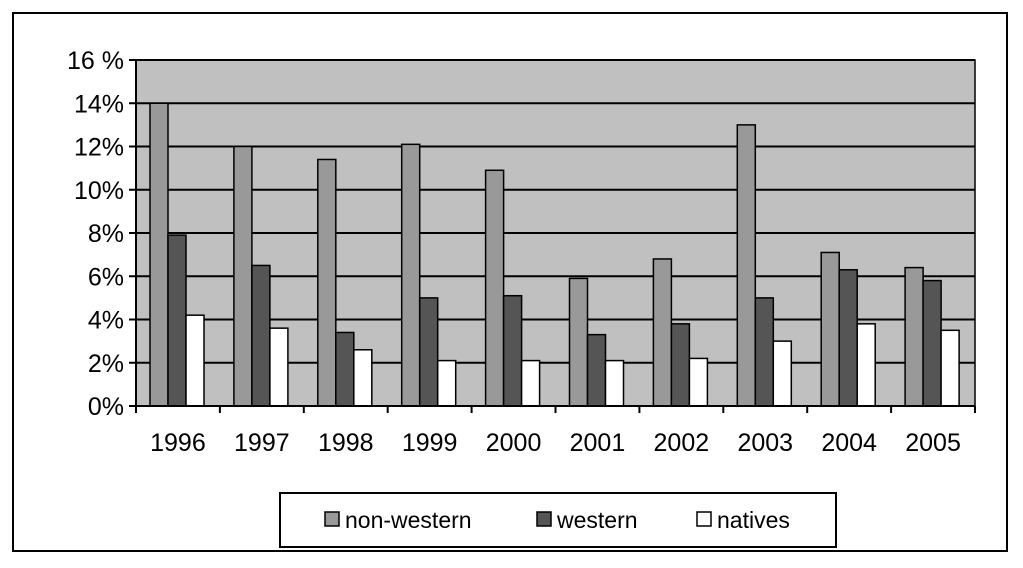 Image resolution: width=1023 pixels, height=568 pixels. I want to click on legend-label-natives: natives, so click(753, 520).